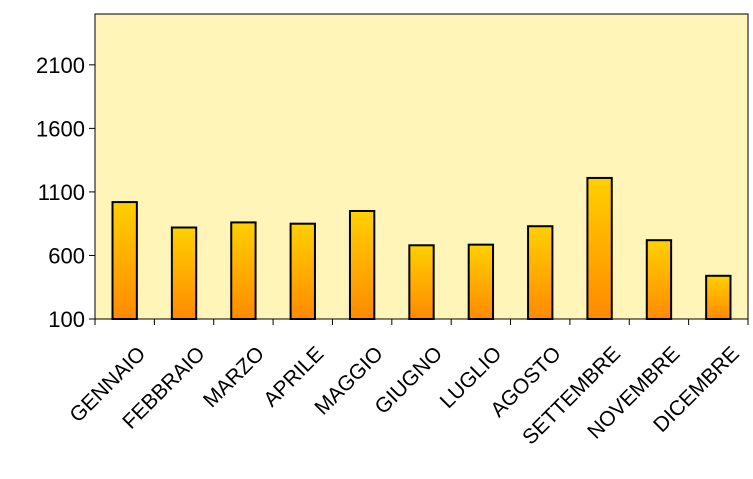  Describe the element at coordinates (234, 377) in the screenshot. I see `x-tick-label: MARZO` at that location.